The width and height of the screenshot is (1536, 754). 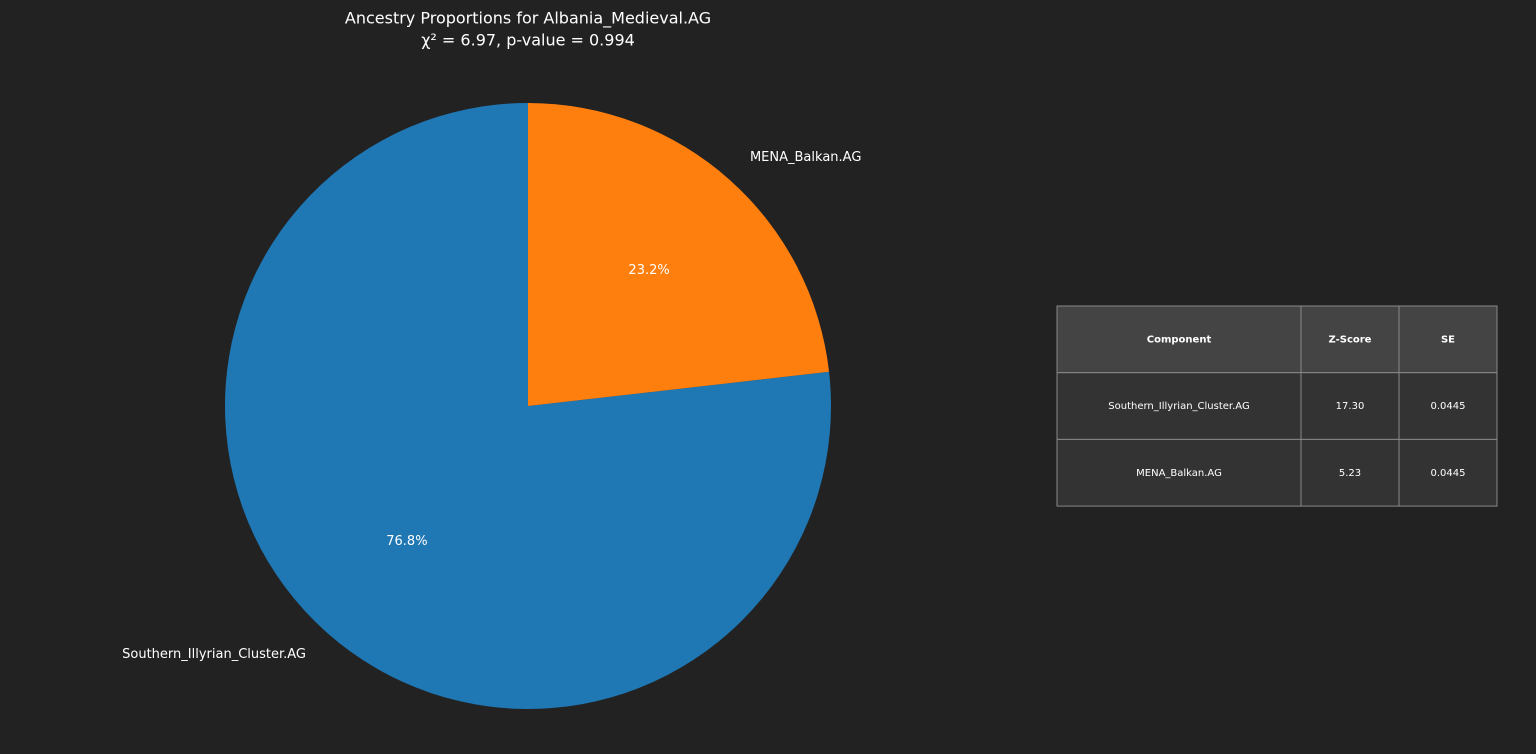 What do you see at coordinates (1350, 339) in the screenshot?
I see `table-header-text: Z-Score` at bounding box center [1350, 339].